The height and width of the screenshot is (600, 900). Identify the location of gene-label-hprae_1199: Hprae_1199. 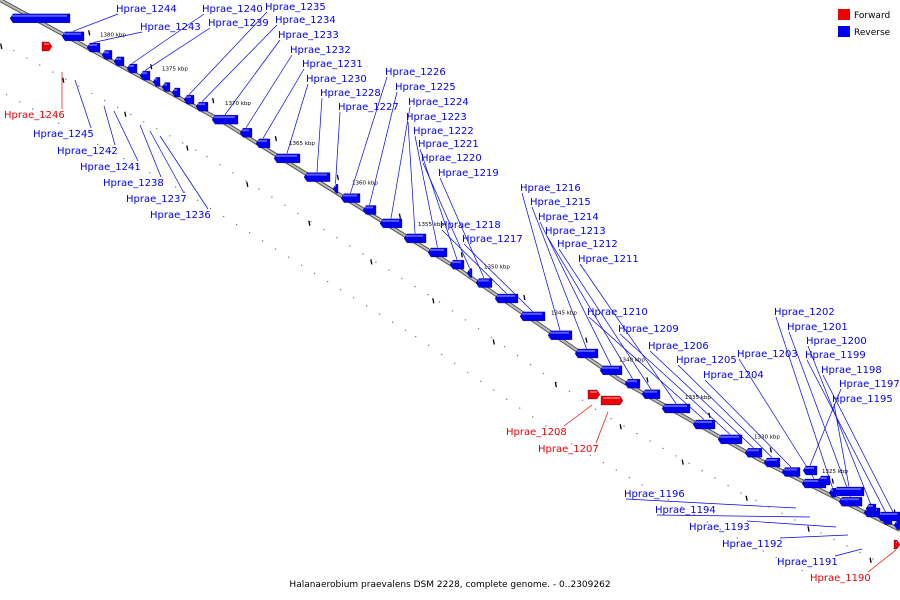
(835, 355).